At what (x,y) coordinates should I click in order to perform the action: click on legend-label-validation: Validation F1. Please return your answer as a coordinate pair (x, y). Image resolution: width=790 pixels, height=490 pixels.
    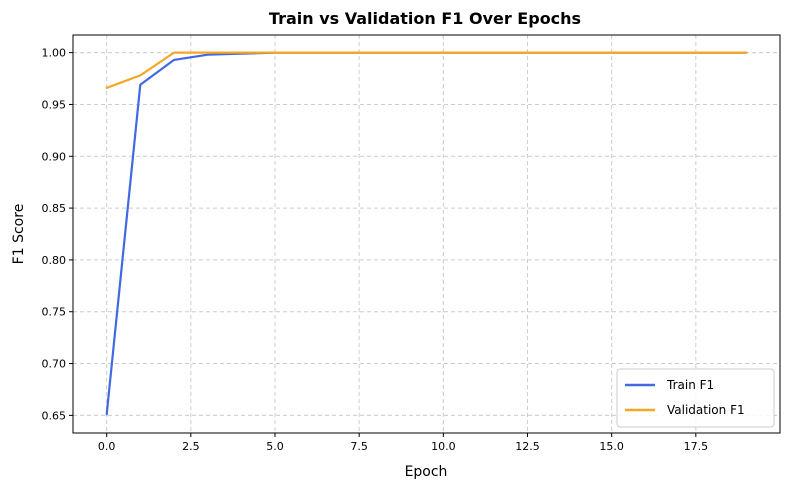
    Looking at the image, I should click on (706, 410).